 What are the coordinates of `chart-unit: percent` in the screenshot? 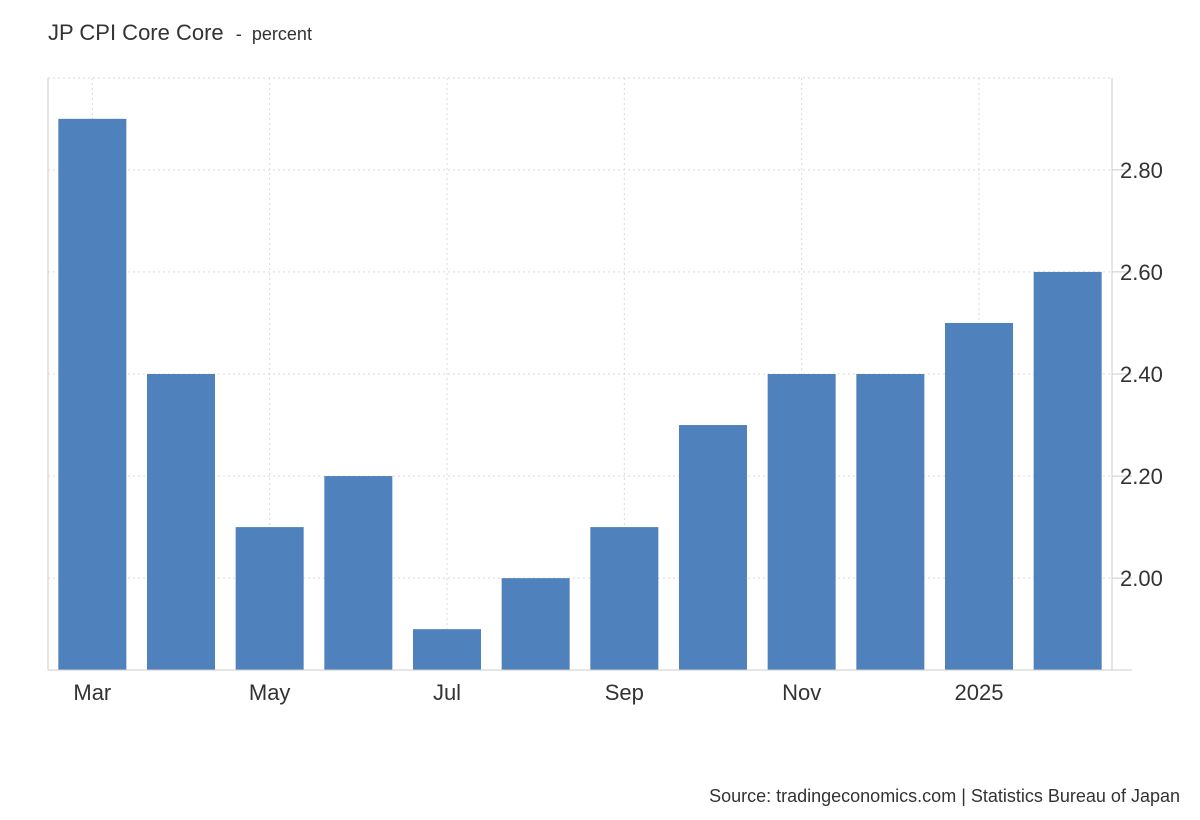 It's located at (281, 34).